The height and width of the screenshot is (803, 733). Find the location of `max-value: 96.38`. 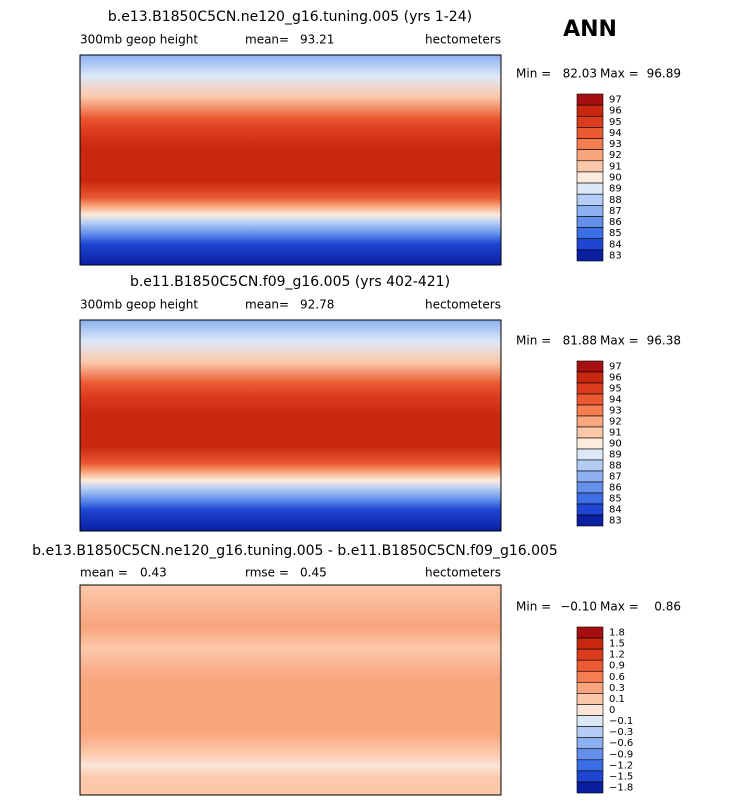

max-value: 96.38 is located at coordinates (664, 341).